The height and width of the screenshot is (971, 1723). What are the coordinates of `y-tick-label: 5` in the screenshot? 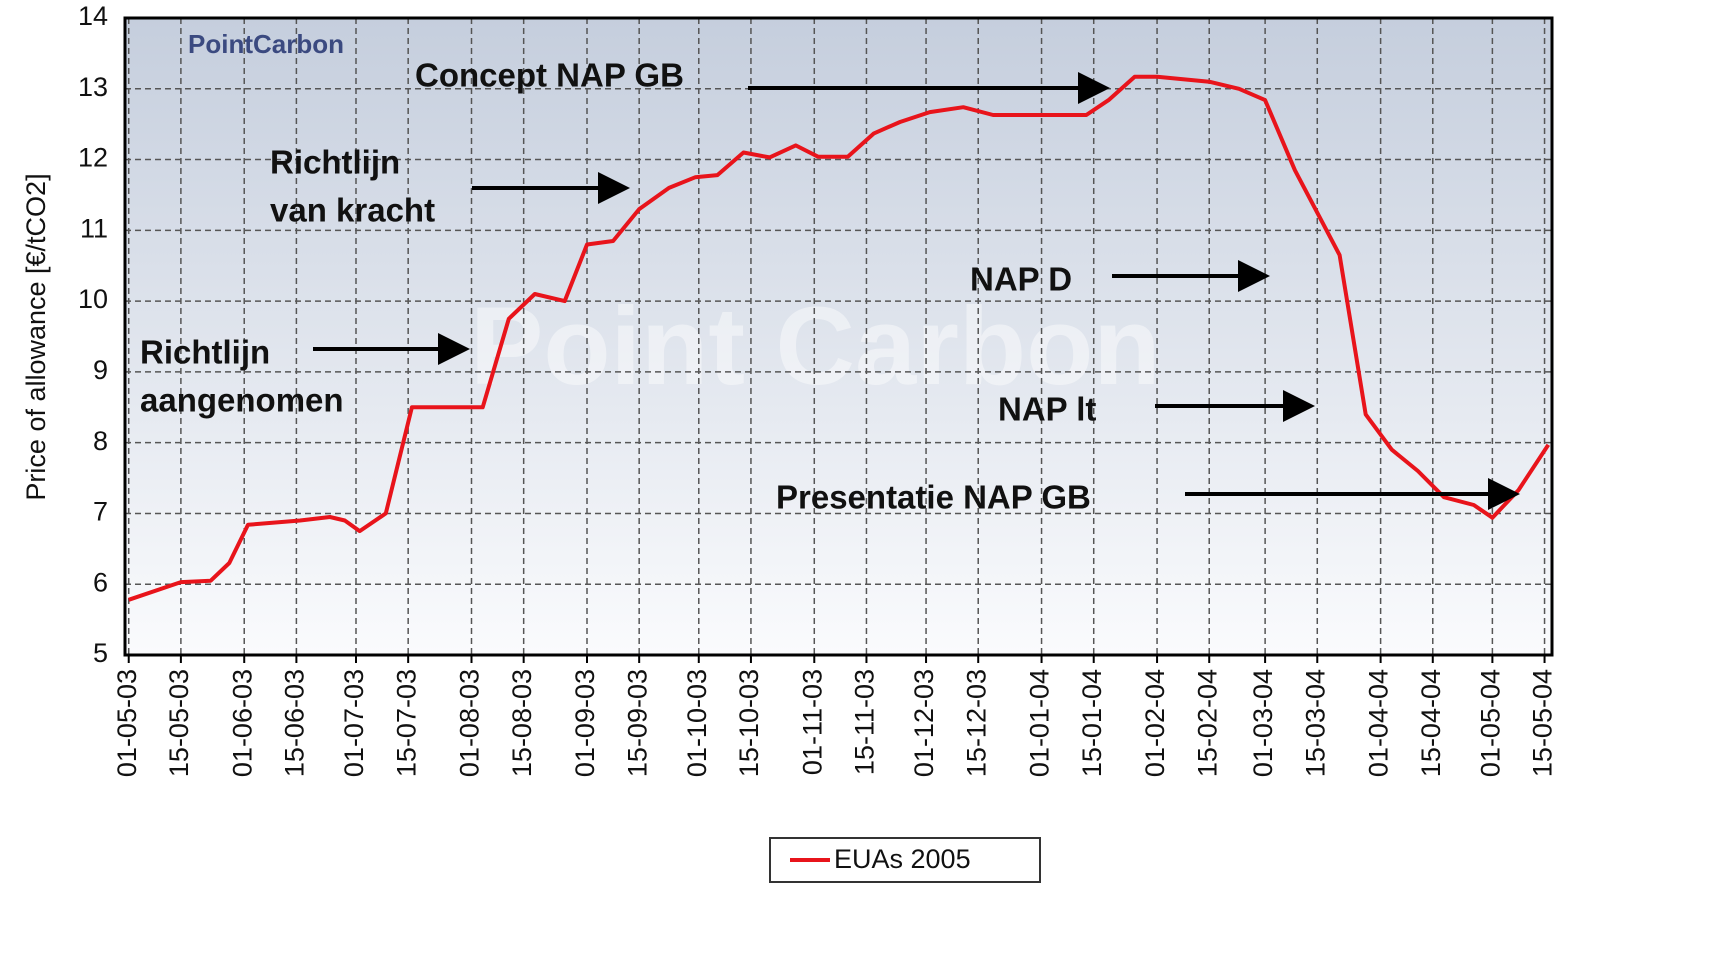 It's located at (100, 653).